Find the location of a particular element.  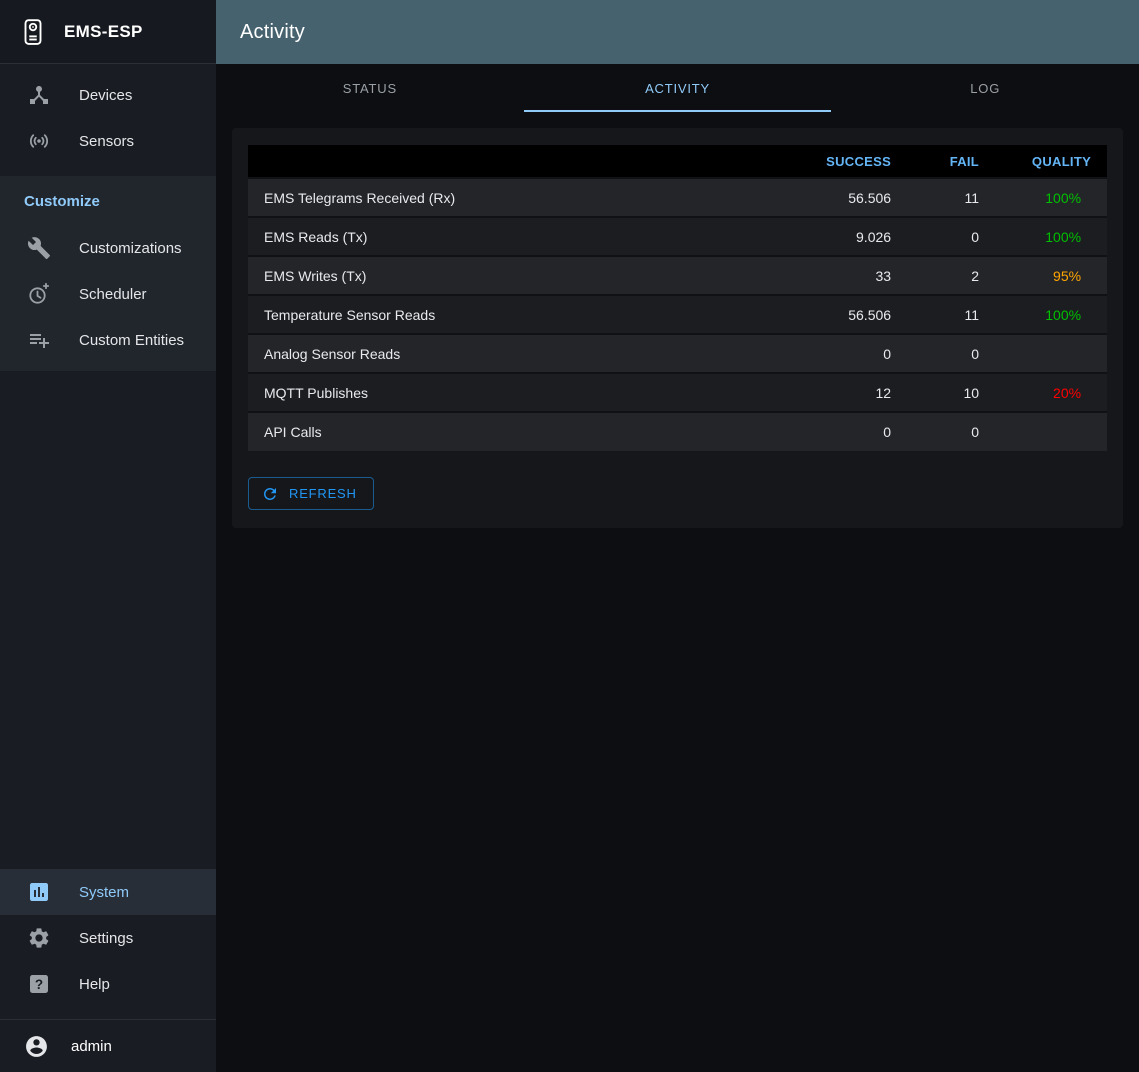

tab-label: STATUS is located at coordinates (369, 88).